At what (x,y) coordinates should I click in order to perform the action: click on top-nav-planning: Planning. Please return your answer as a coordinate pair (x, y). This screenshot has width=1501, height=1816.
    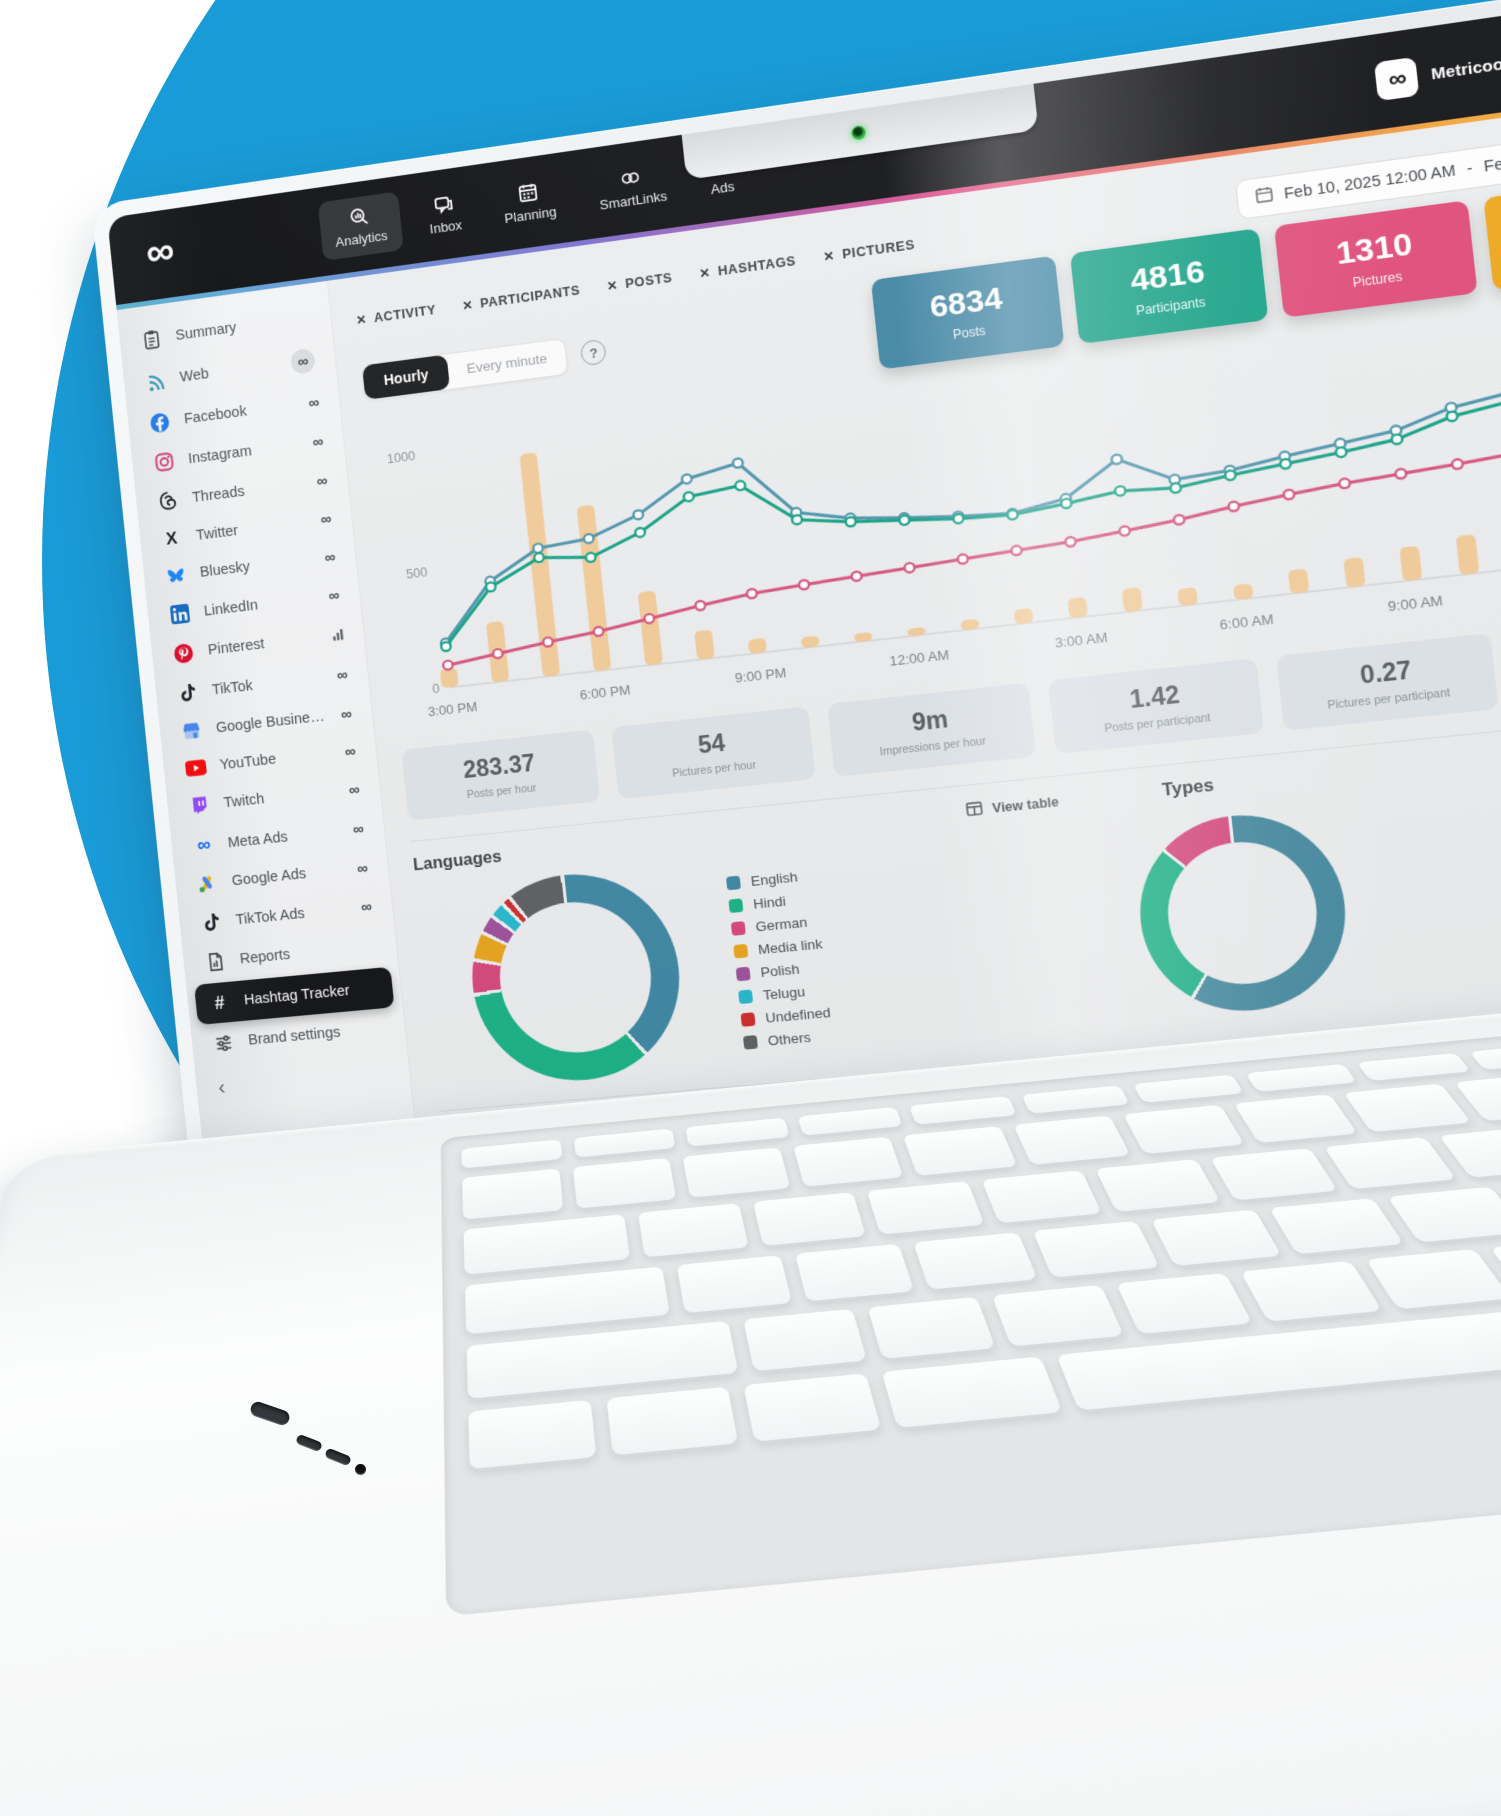
    Looking at the image, I should click on (529, 202).